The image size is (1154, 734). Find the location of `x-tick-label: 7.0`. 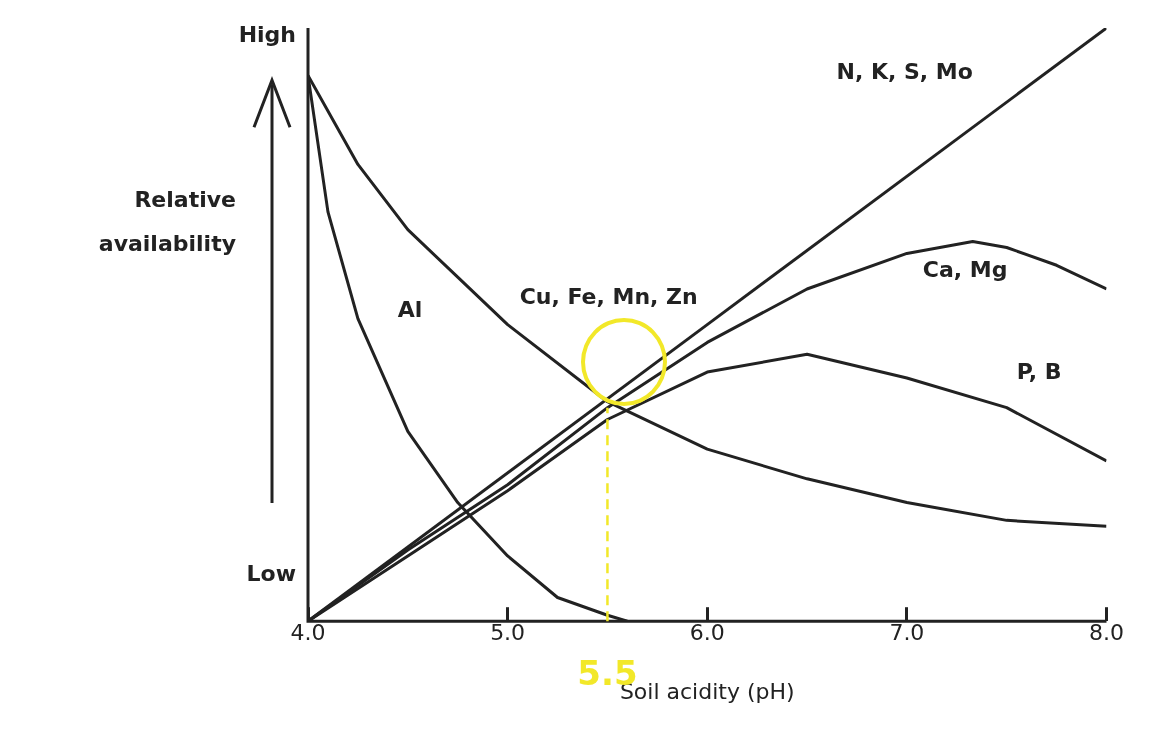

x-tick-label: 7.0 is located at coordinates (907, 633).